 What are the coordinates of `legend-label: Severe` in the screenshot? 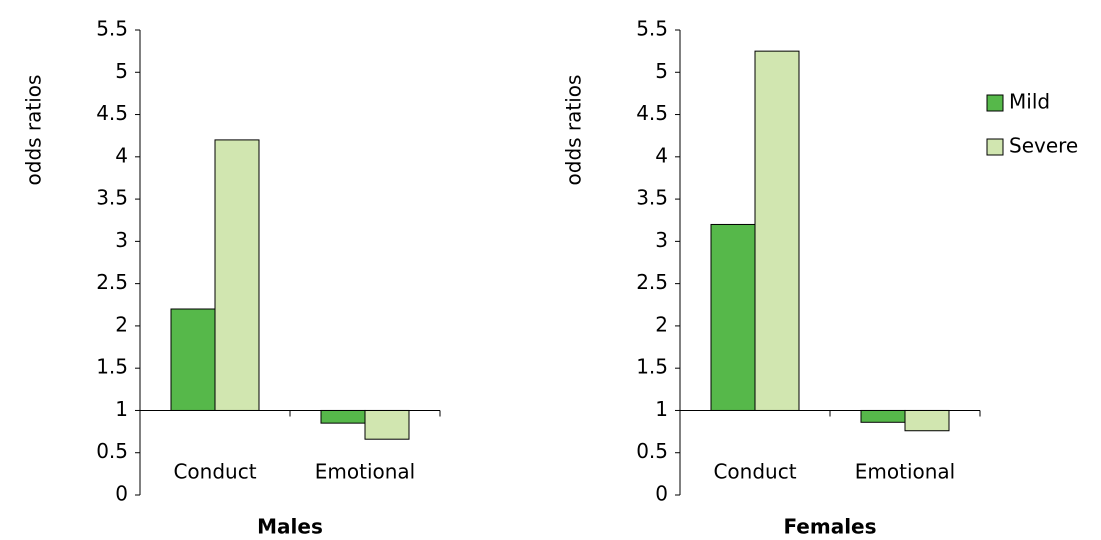 It's located at (1043, 146).